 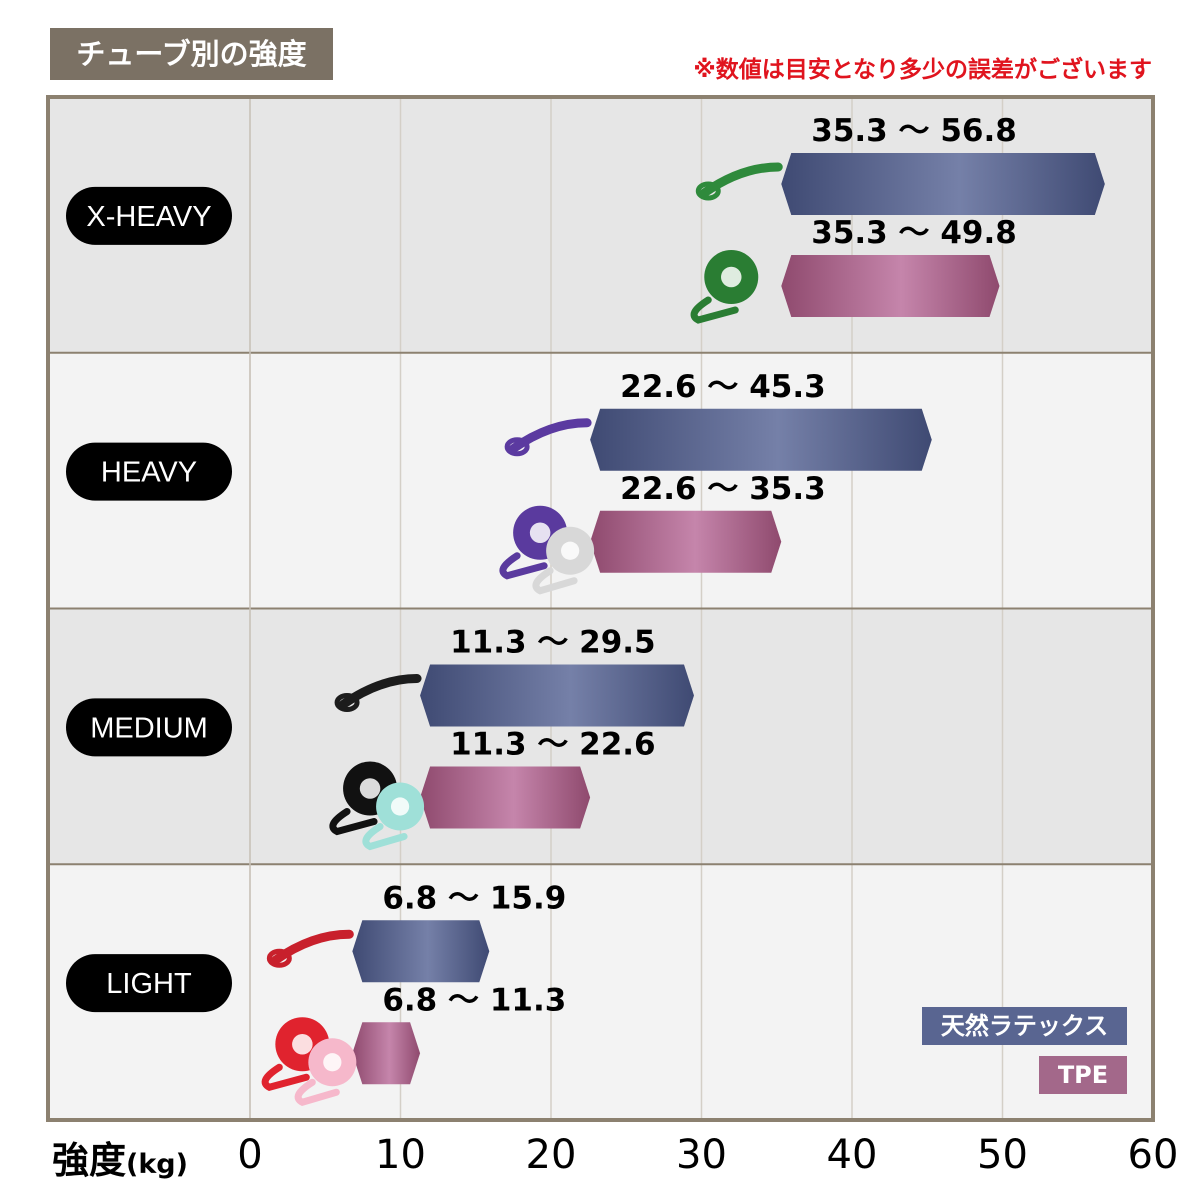 What do you see at coordinates (553, 745) in the screenshot?
I see `tpe-range-label: 11.3 ～ 22.6` at bounding box center [553, 745].